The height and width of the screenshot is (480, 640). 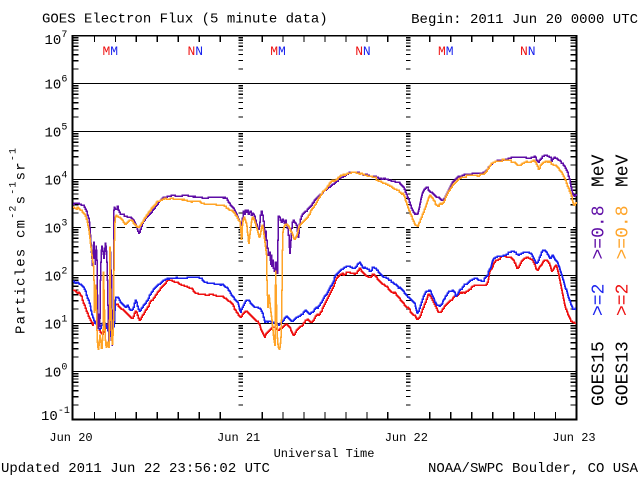 What do you see at coordinates (238, 438) in the screenshot?
I see `svg-text: Jun 21` at bounding box center [238, 438].